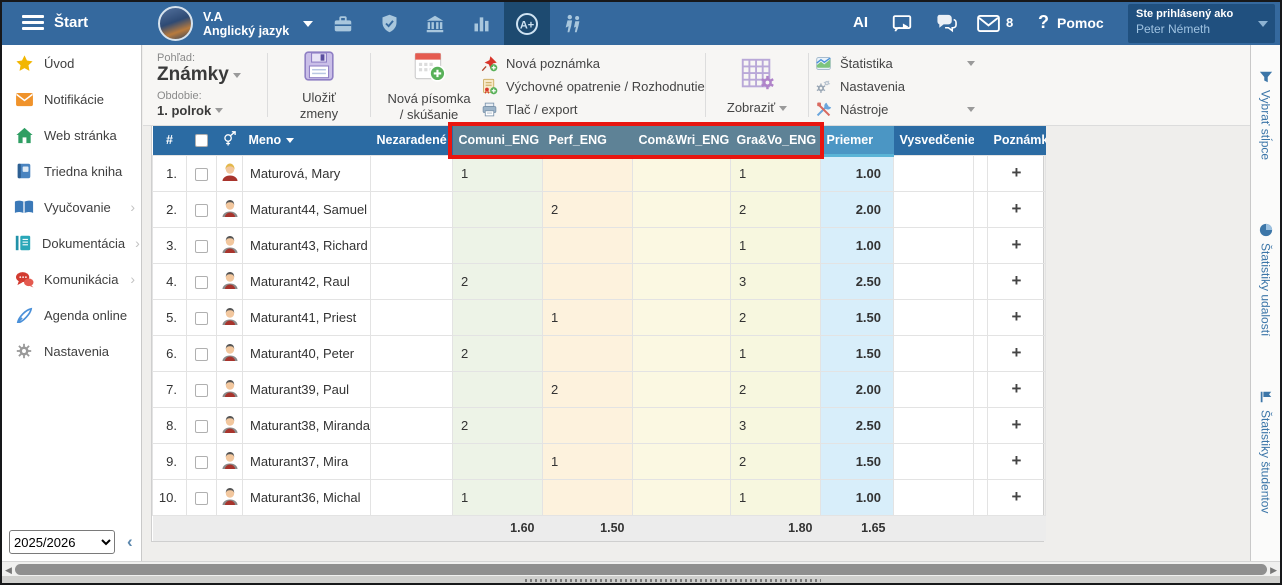 This screenshot has width=1282, height=585. Describe the element at coordinates (306, 353) in the screenshot. I see `student-name: Maturant40, Peter` at that location.